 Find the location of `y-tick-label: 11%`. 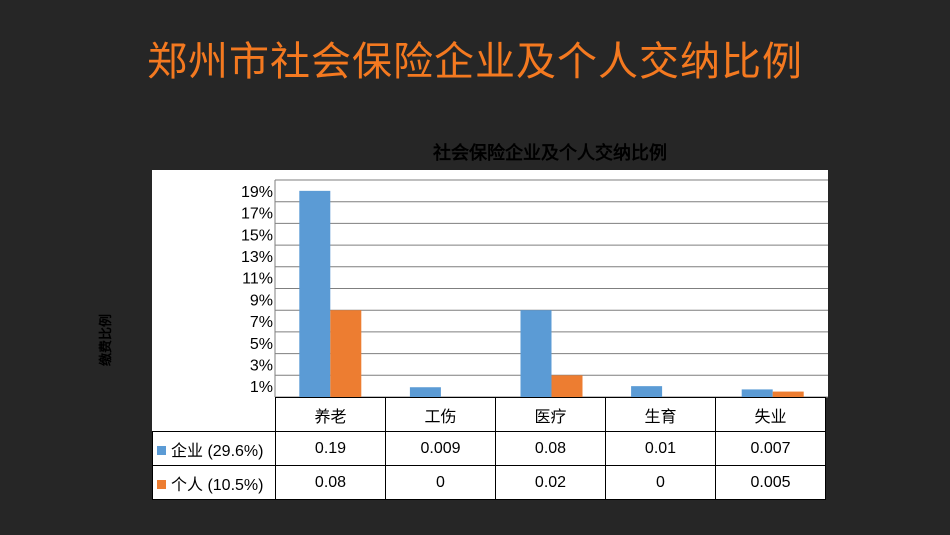

y-tick-label: 11% is located at coordinates (257, 279).